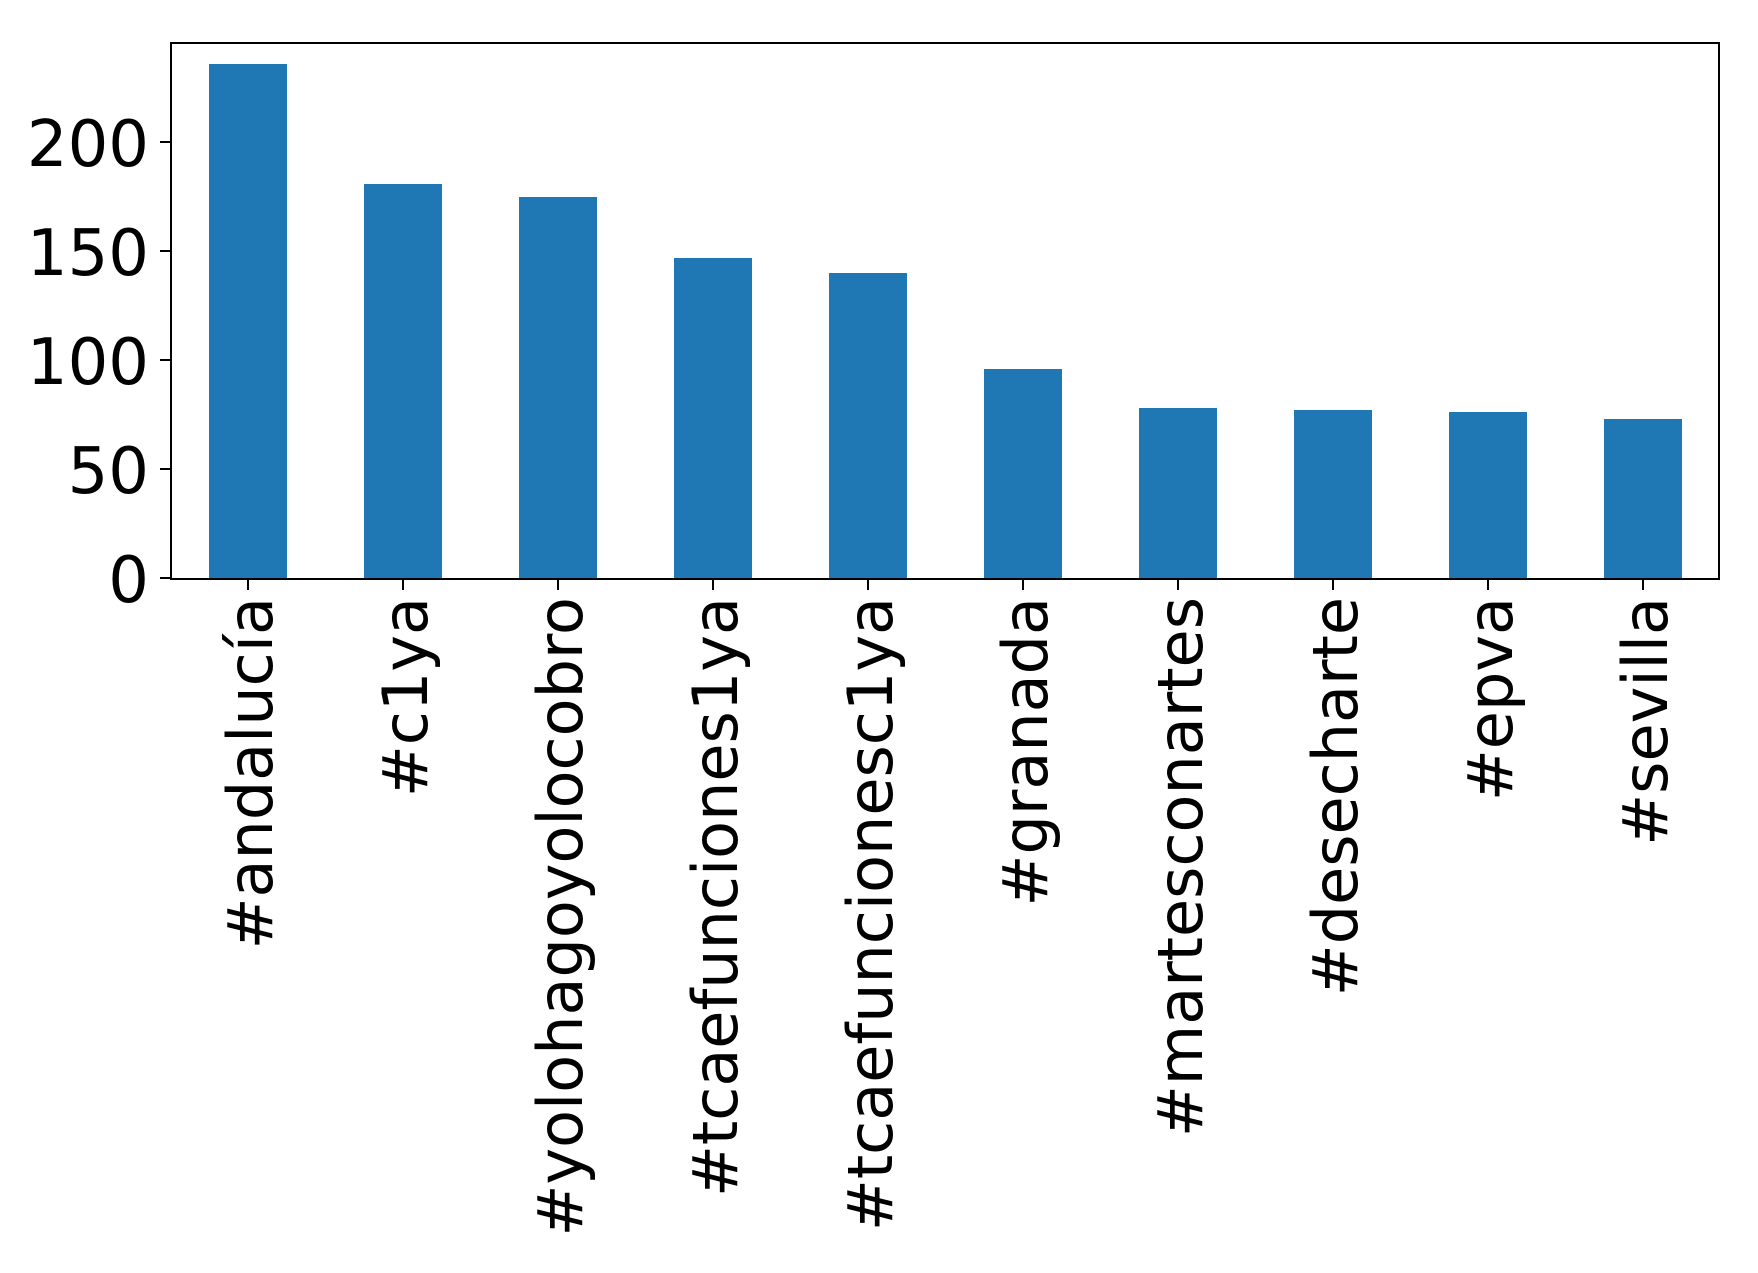 This screenshot has width=1758, height=1273. I want to click on y-tick-label: 150, so click(87, 254).